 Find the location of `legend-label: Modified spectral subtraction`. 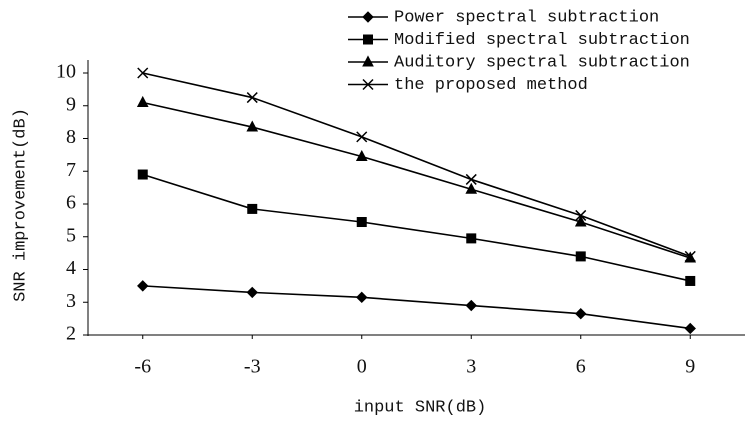

legend-label: Modified spectral subtraction is located at coordinates (542, 40).